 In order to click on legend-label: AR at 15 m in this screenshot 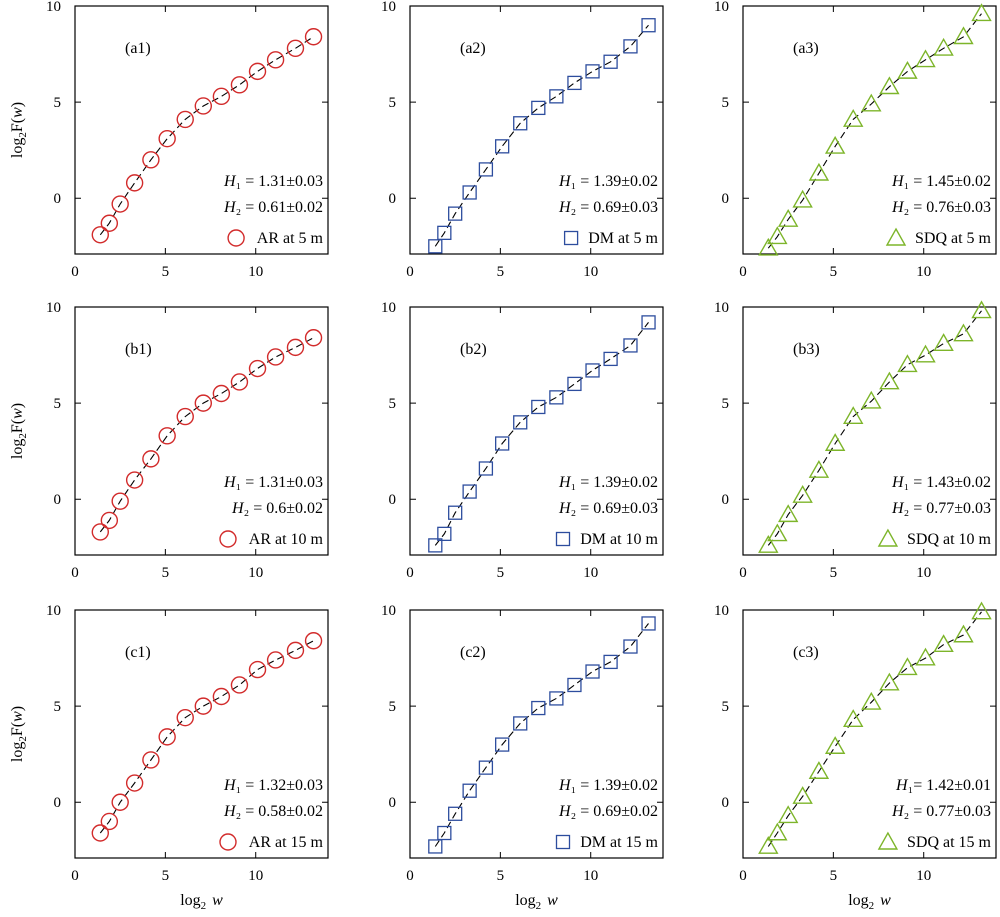, I will do `click(286, 842)`.